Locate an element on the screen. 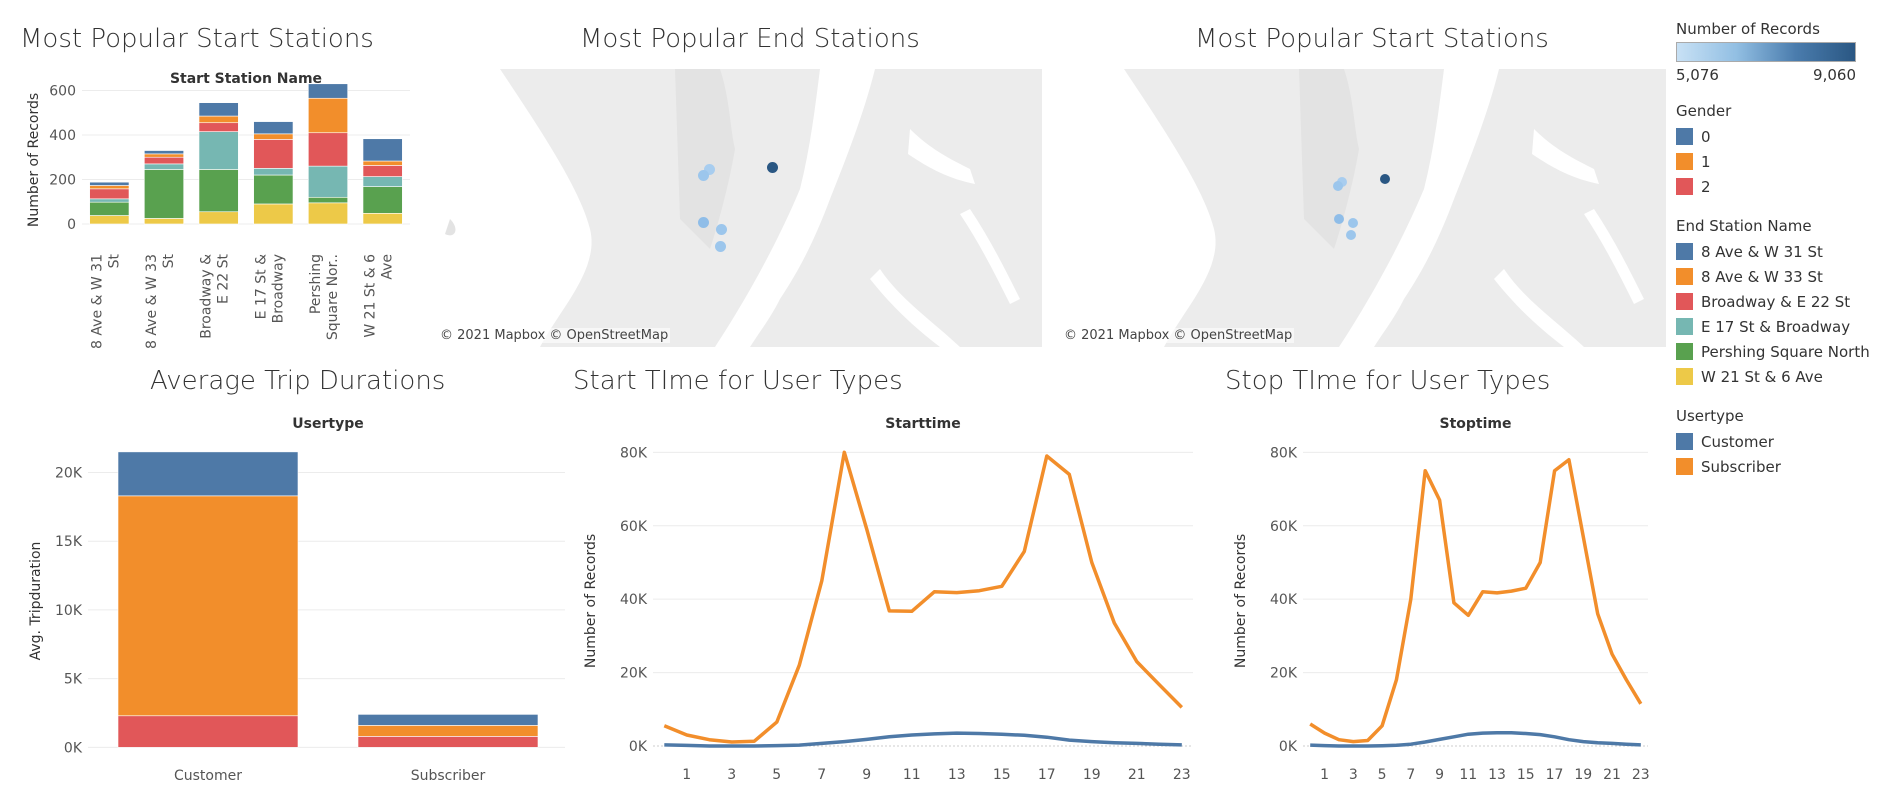 The image size is (1880, 798). stop-time-title: Stop TIme for User Types is located at coordinates (1388, 381).